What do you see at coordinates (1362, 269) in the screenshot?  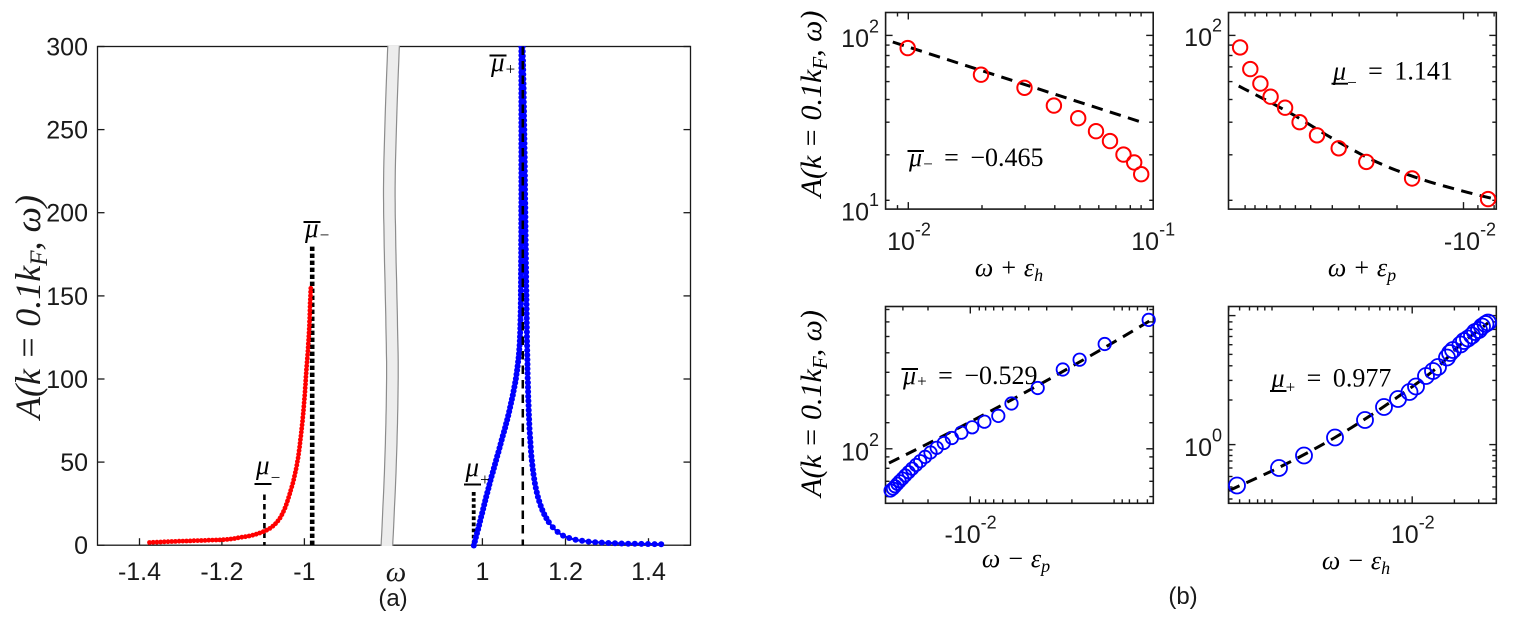 I see `svg-text: ω + εp` at bounding box center [1362, 269].